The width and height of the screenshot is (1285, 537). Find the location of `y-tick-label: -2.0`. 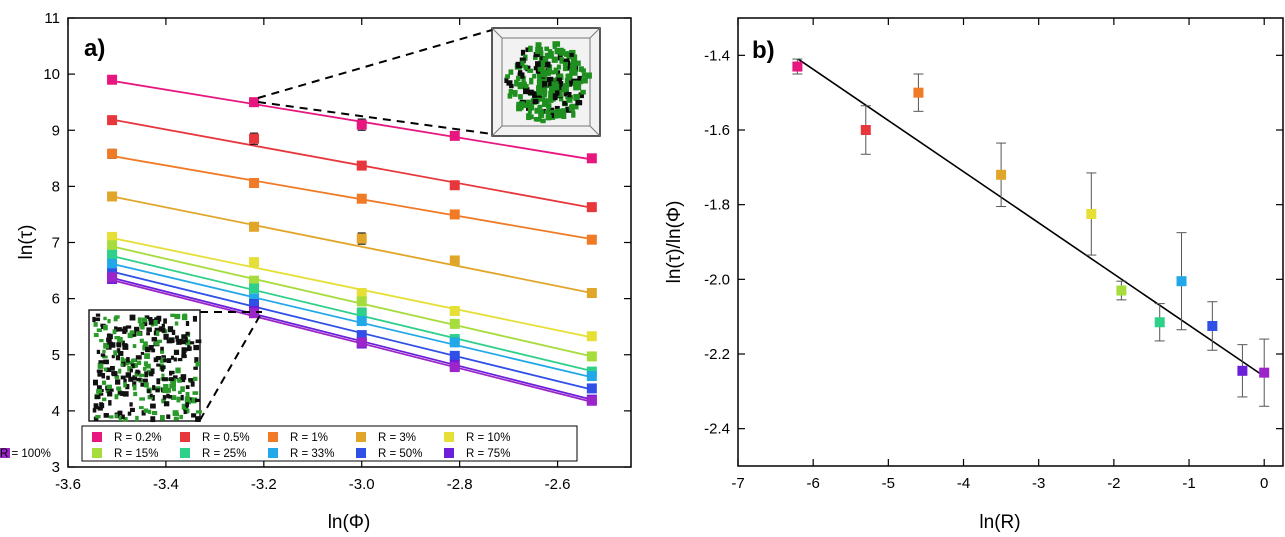

y-tick-label: -2.0 is located at coordinates (717, 279).